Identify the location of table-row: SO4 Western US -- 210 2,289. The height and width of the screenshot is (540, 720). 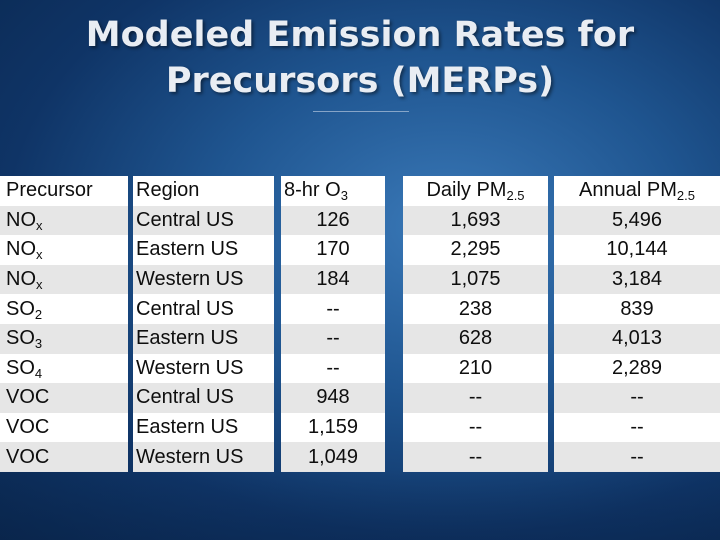
(360, 368).